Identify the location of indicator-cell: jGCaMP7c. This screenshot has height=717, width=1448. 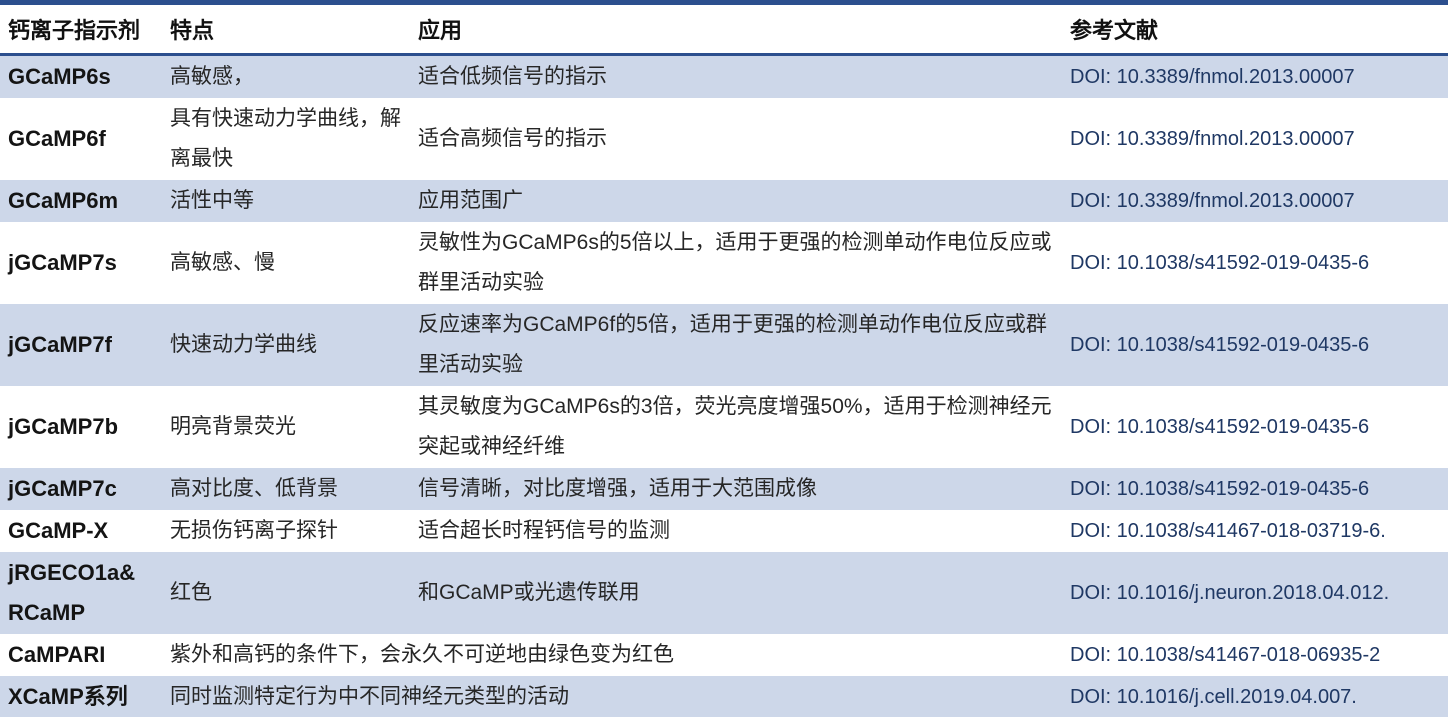
(62, 488).